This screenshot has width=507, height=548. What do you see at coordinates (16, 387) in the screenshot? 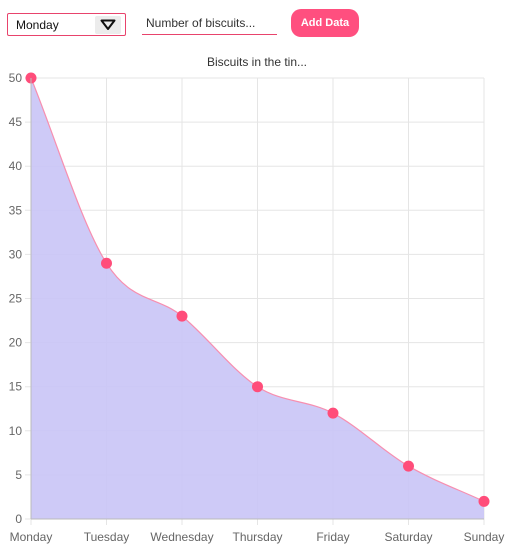
I see `y-tick-label: 15` at bounding box center [16, 387].